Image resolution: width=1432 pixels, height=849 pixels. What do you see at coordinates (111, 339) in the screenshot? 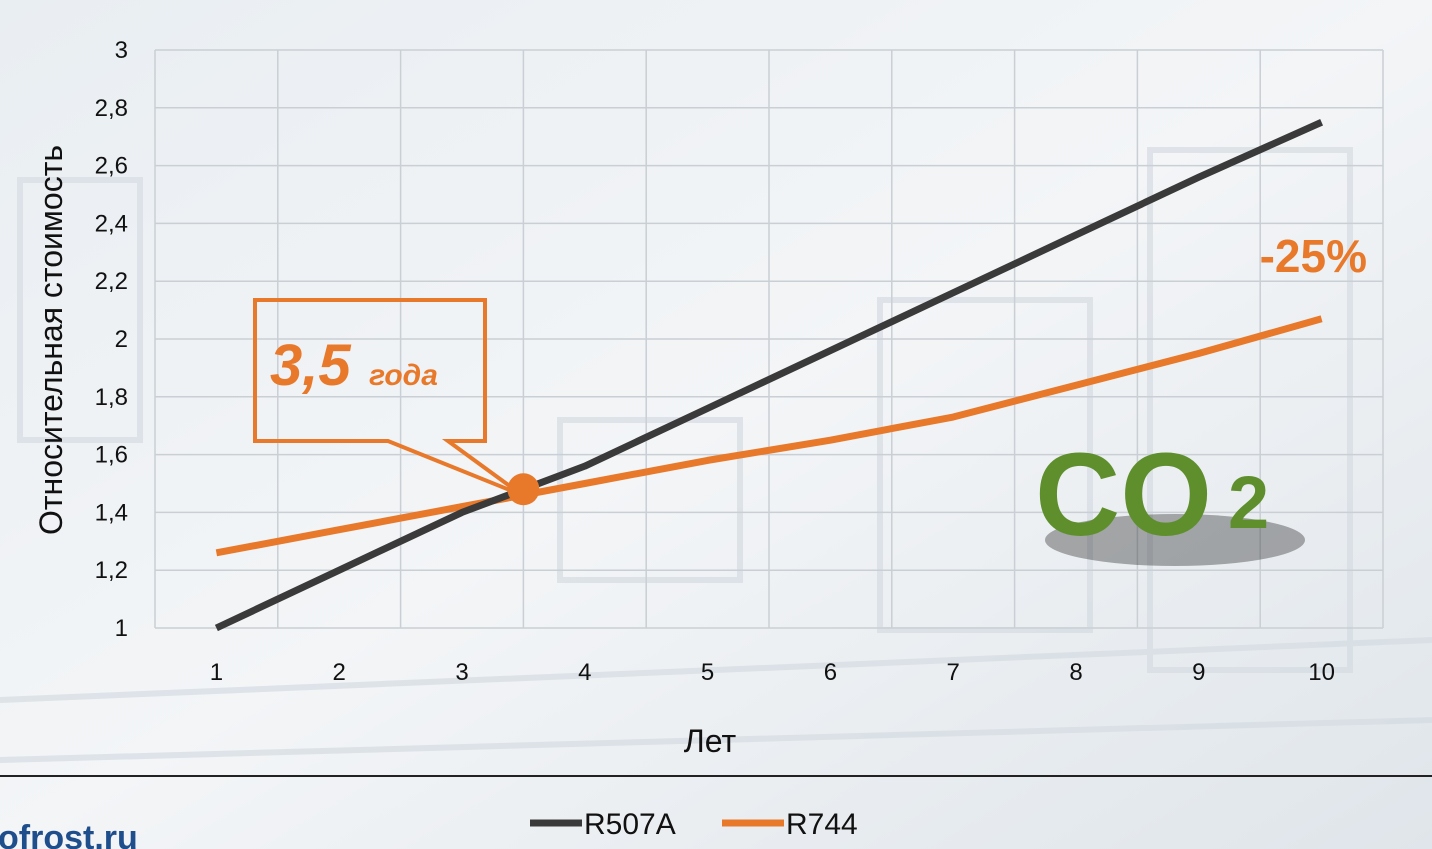
I see `y-axis: 1 1,2 1,4 1,6 1,8 2 2,2 2,4 2,6 2,8 3` at bounding box center [111, 339].